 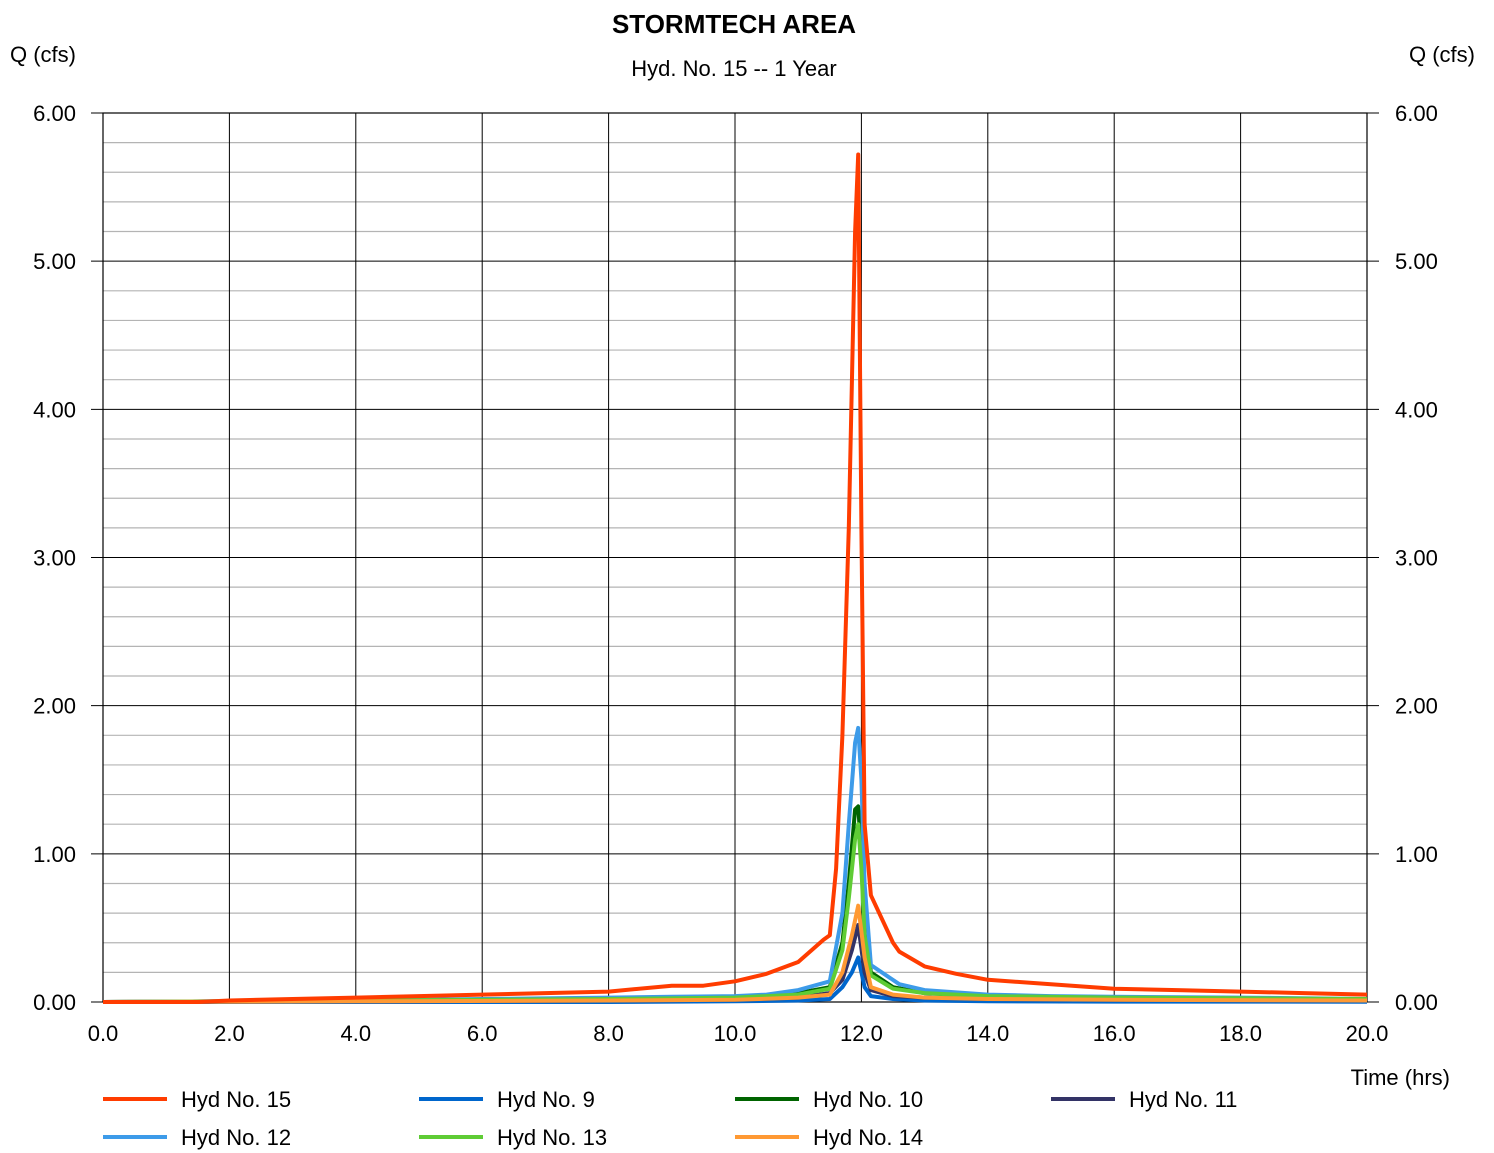 What do you see at coordinates (861, 1033) in the screenshot?
I see `x-tick-label: 12.0` at bounding box center [861, 1033].